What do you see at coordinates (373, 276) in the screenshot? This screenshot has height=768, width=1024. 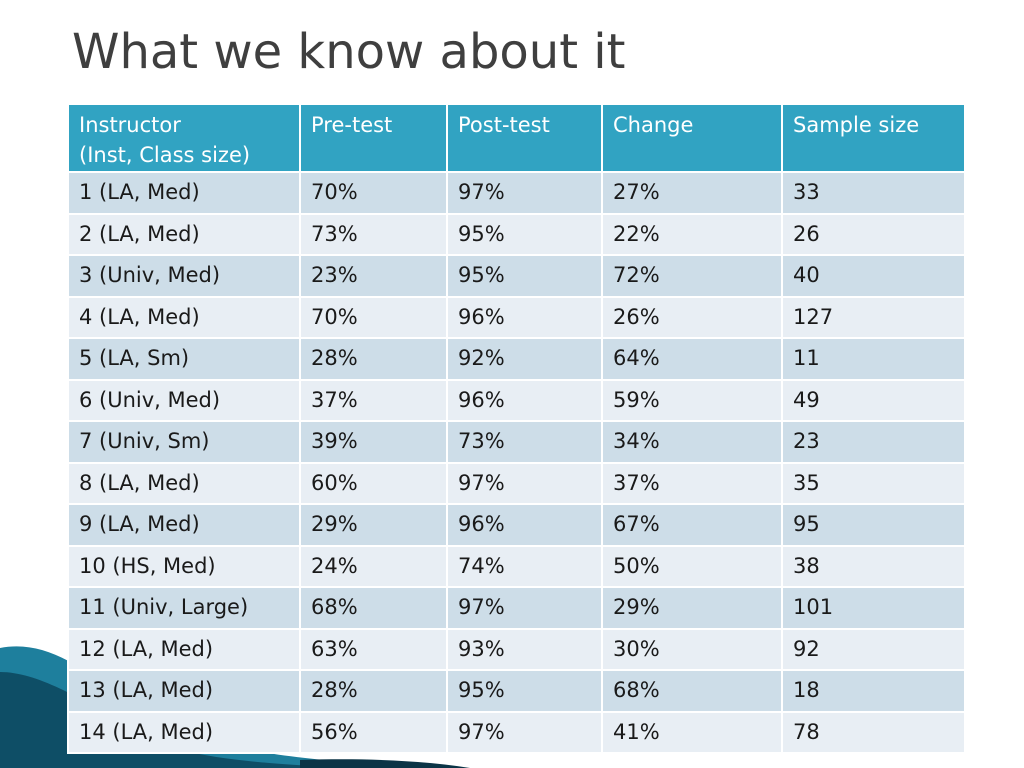 I see `cell-pre-test: 23%` at bounding box center [373, 276].